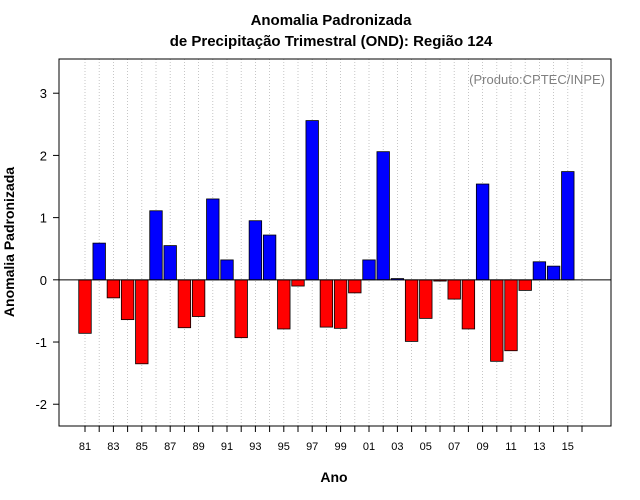  What do you see at coordinates (43, 280) in the screenshot?
I see `y-tick-label-0: 0` at bounding box center [43, 280].